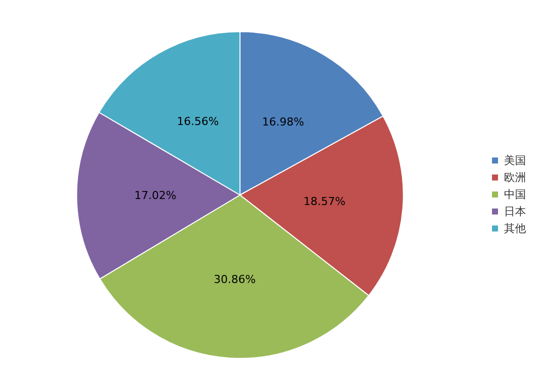 The image size is (541, 389). Describe the element at coordinates (235, 279) in the screenshot. I see `data-label: 30.86%` at that location.